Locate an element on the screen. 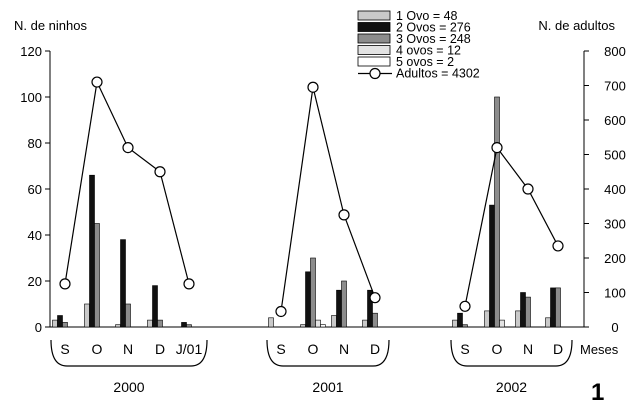 The height and width of the screenshot is (406, 630). left-tick-label: 100 is located at coordinates (31, 97).